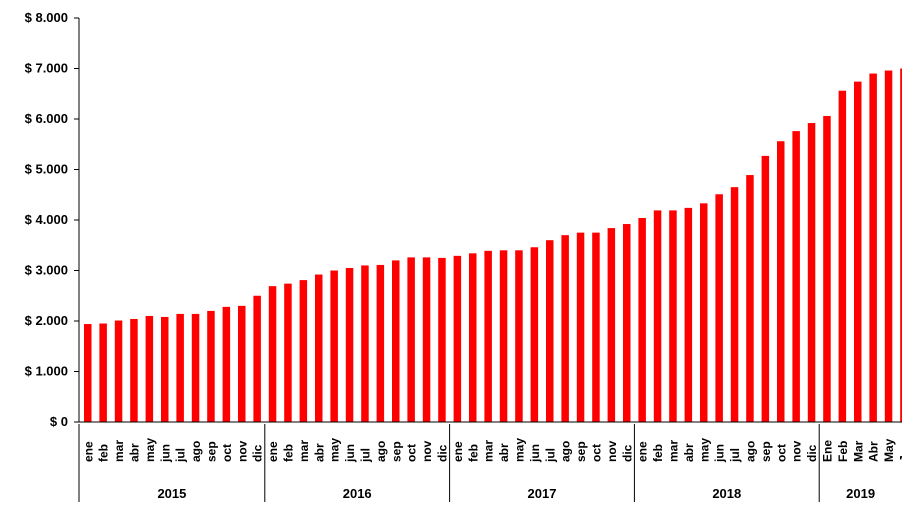 The image size is (902, 507). I want to click on x-tick-label: Abr, so click(874, 451).